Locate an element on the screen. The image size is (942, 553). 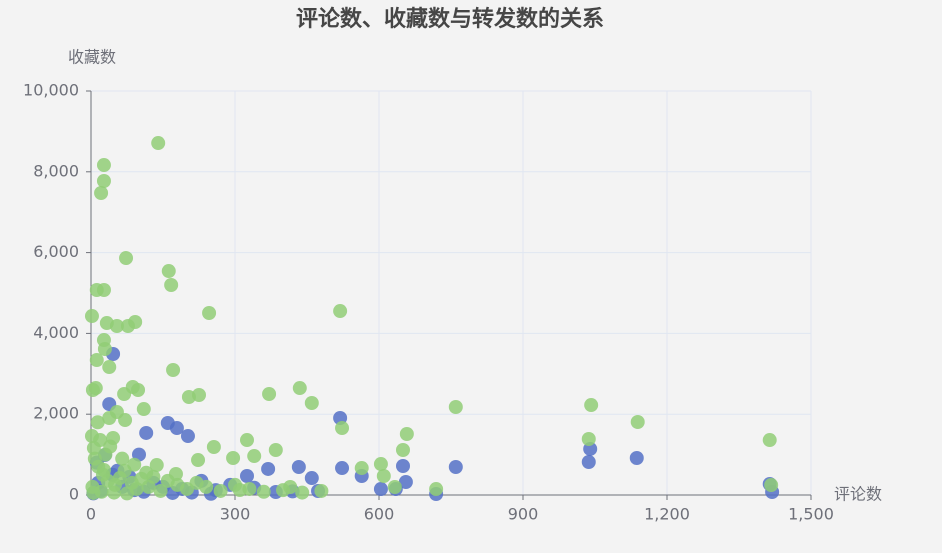
y-tick-label: 8,000 is located at coordinates (56, 170).